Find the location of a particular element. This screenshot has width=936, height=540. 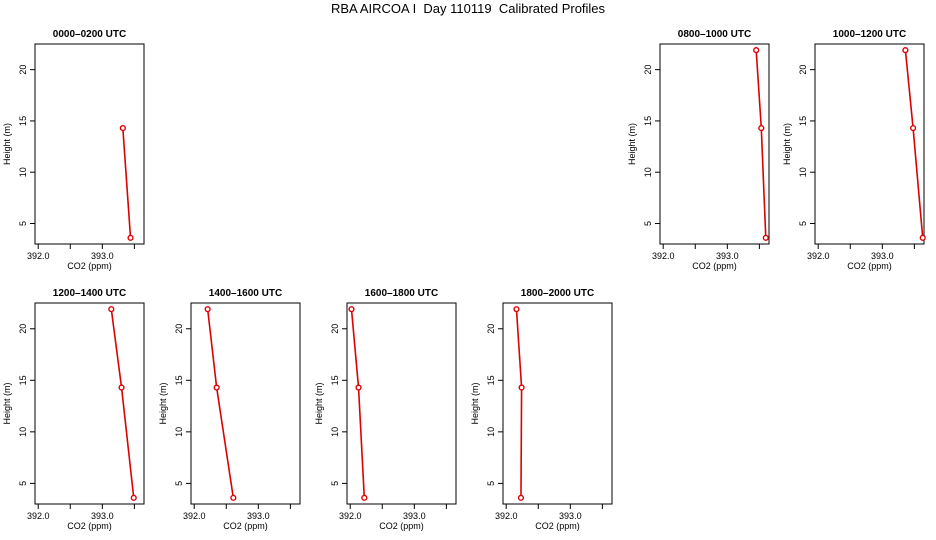

panel-title: 1200–1400 UTC is located at coordinates (89, 293).